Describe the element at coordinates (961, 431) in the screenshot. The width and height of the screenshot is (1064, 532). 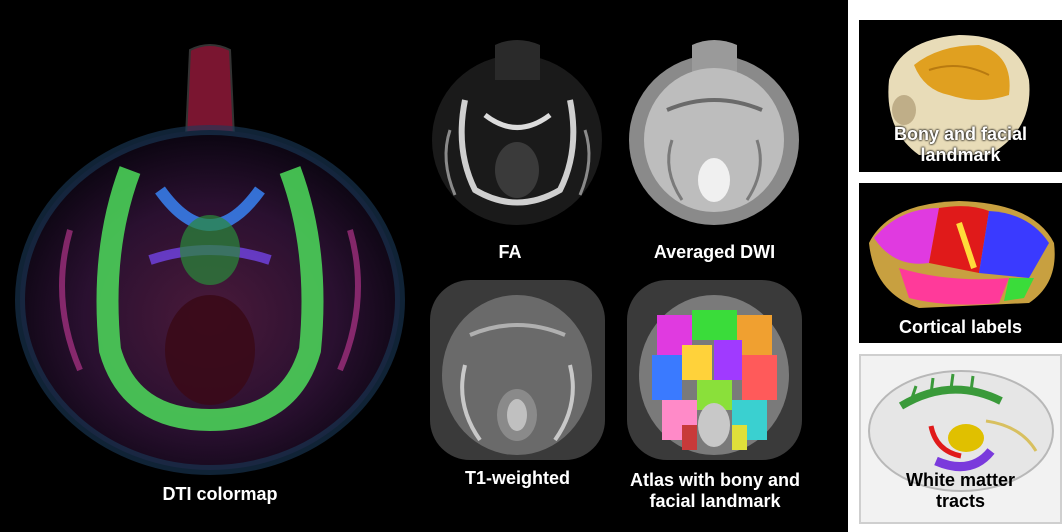
I see `white-matter-tracts-image` at that location.